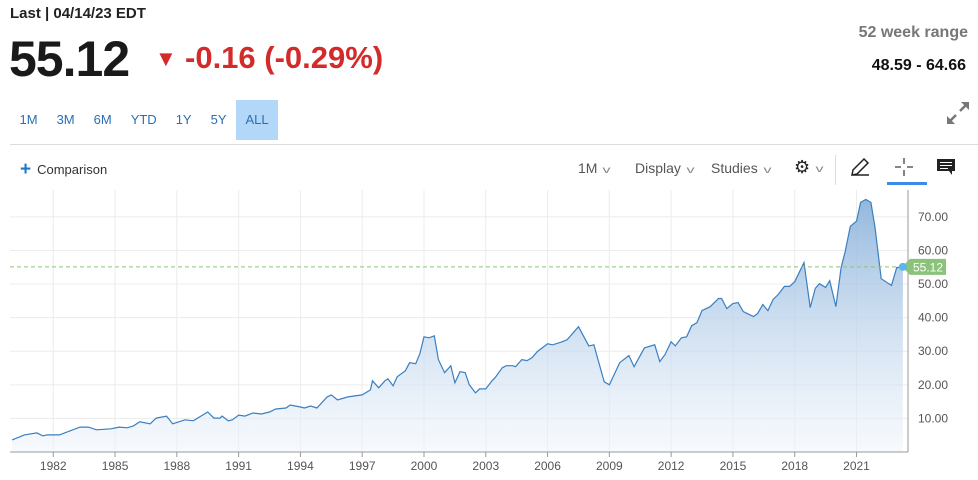 The width and height of the screenshot is (978, 480). I want to click on x-tick-label: 2018, so click(794, 466).